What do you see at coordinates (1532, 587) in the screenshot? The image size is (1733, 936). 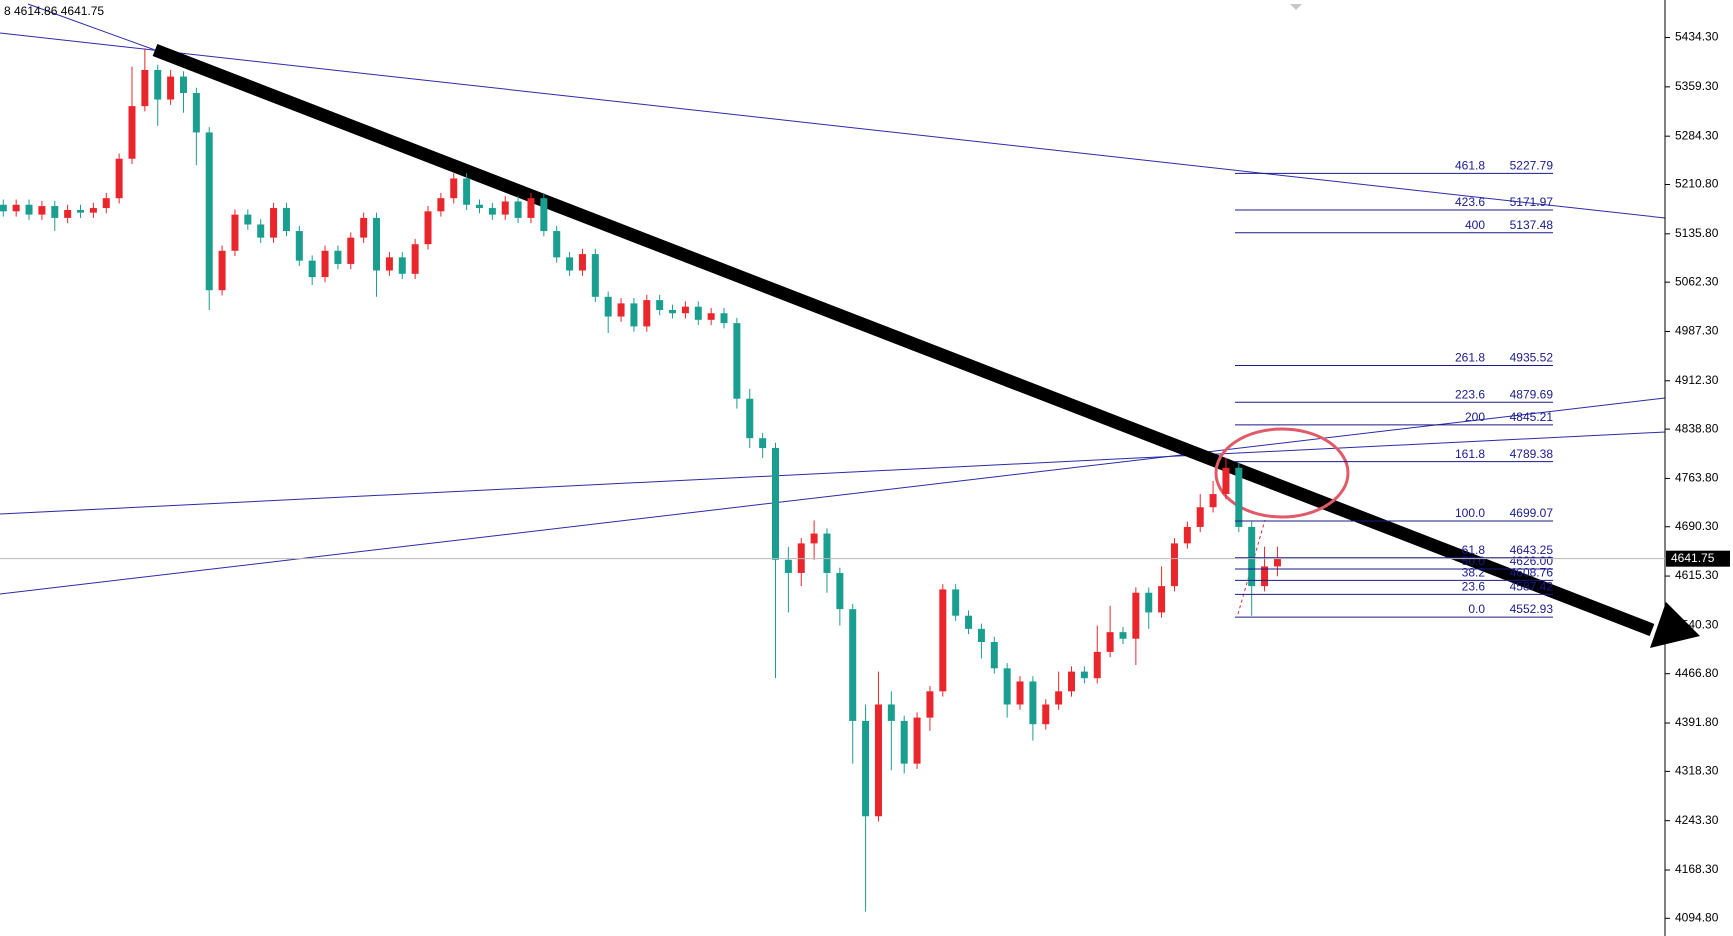 I see `fib-price: 4587.42` at bounding box center [1532, 587].